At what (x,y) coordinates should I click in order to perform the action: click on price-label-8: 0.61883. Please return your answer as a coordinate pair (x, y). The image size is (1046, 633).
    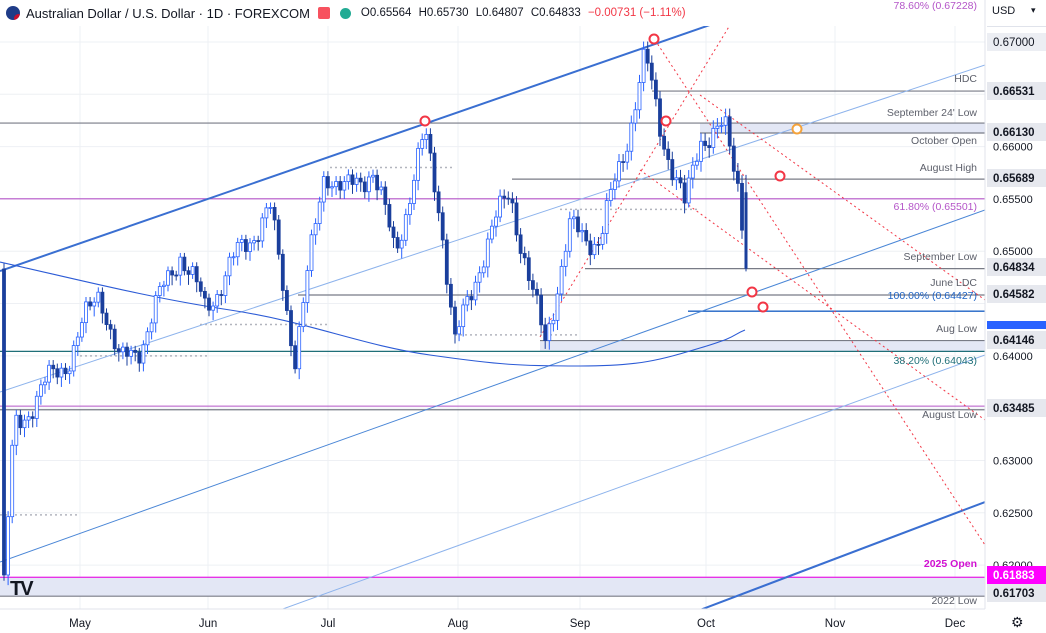
    Looking at the image, I should click on (1014, 576).